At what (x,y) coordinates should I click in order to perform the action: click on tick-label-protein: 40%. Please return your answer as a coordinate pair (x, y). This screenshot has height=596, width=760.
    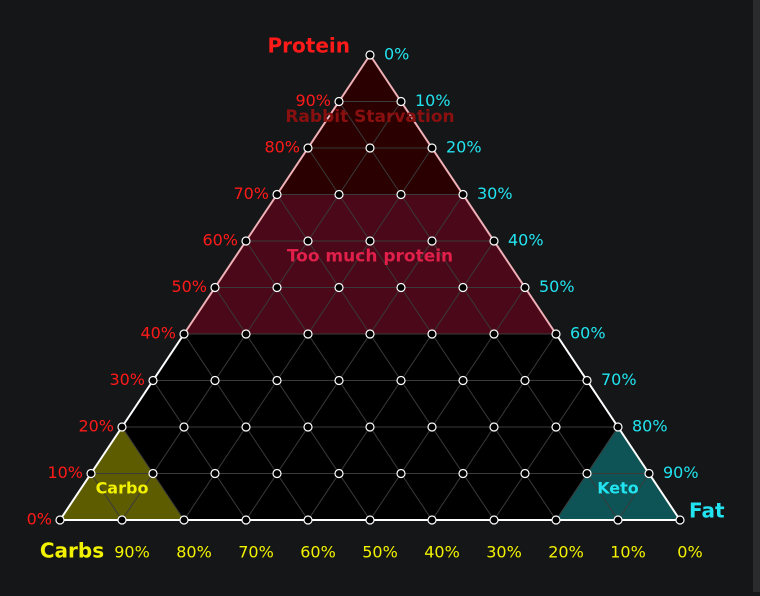
    Looking at the image, I should click on (158, 333).